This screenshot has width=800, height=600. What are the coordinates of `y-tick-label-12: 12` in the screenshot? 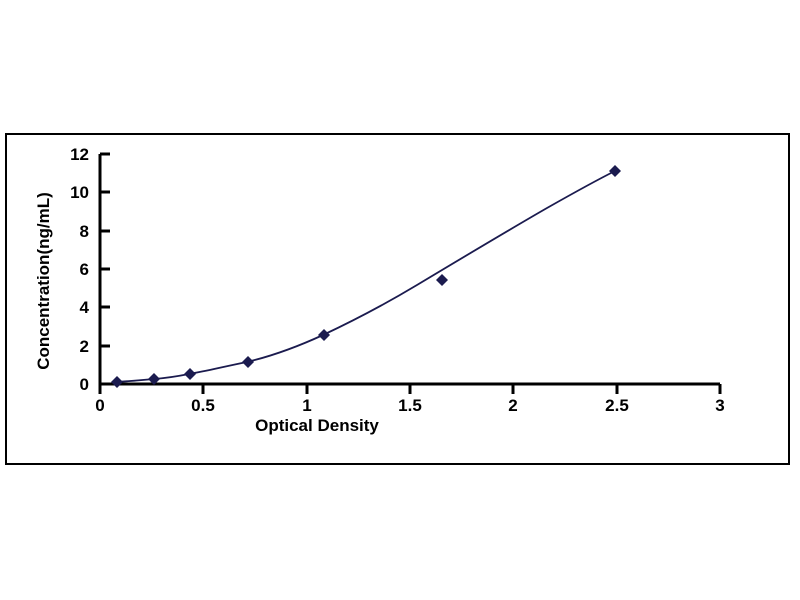 It's located at (79, 154).